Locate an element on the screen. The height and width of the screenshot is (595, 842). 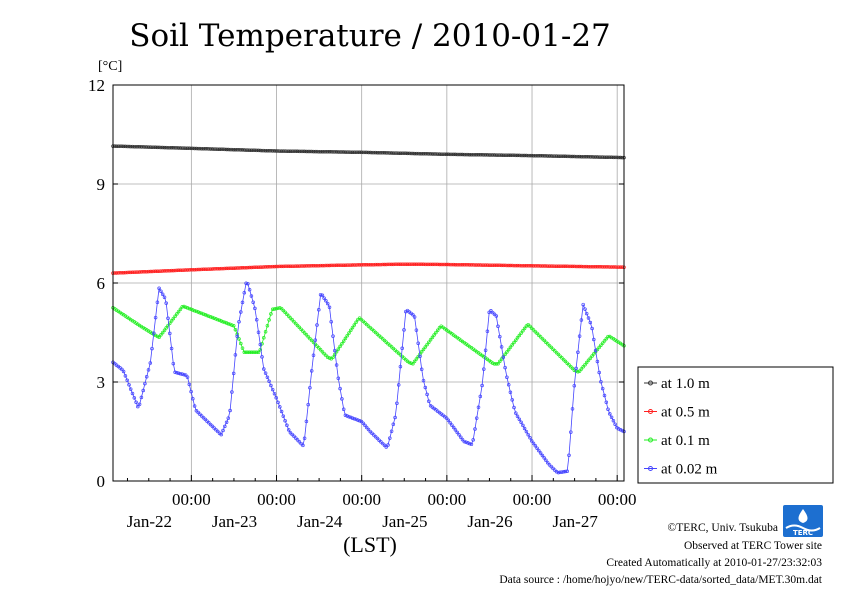
legend: at 1.0 m at 0.5 m at 0.1 m at 0.02 m is located at coordinates (735, 425).